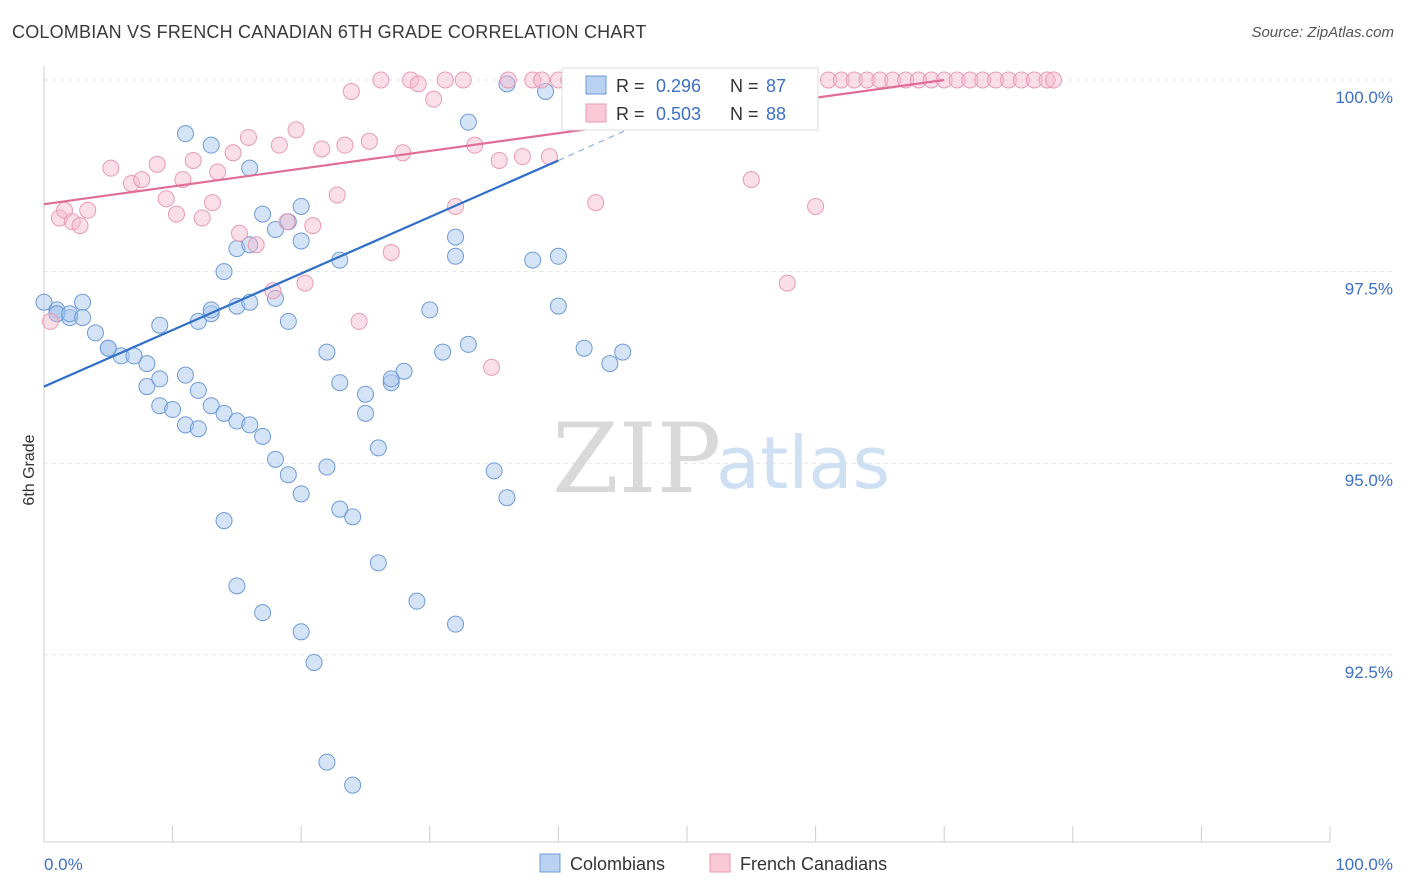 The width and height of the screenshot is (1406, 892). I want to click on bottom-legend-swatch-french-canadians, so click(720, 863).